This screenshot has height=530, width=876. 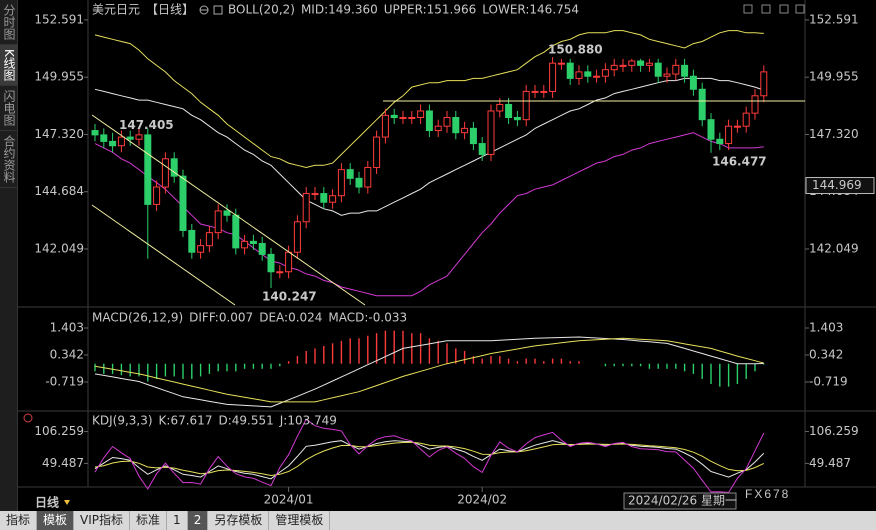 I want to click on toolbar-tab: 指标, so click(x=19, y=520).